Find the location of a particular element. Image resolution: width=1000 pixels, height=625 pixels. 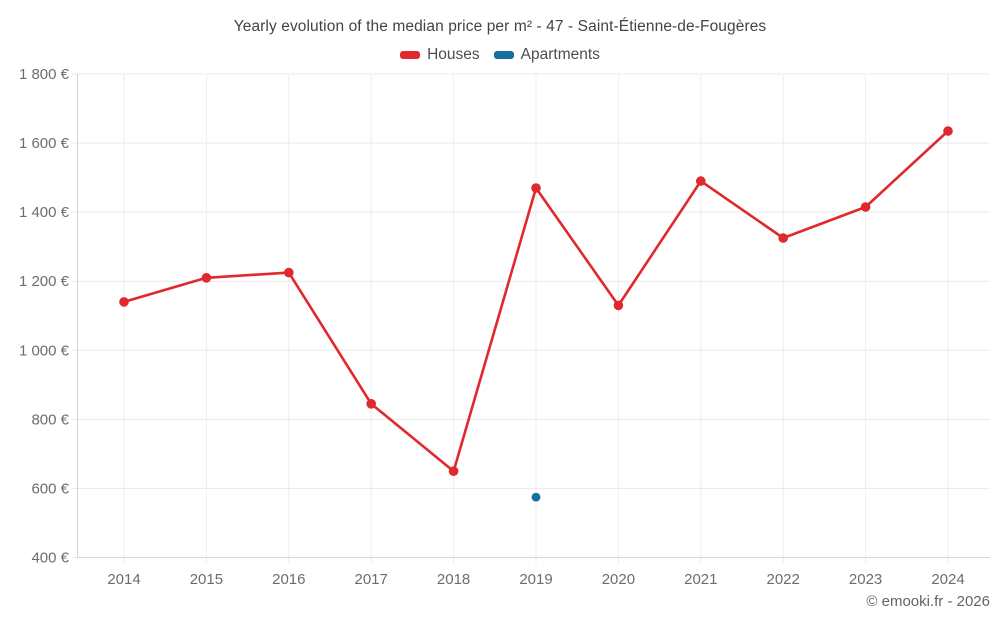

x-axis-tick-label: 2024 is located at coordinates (947, 579).